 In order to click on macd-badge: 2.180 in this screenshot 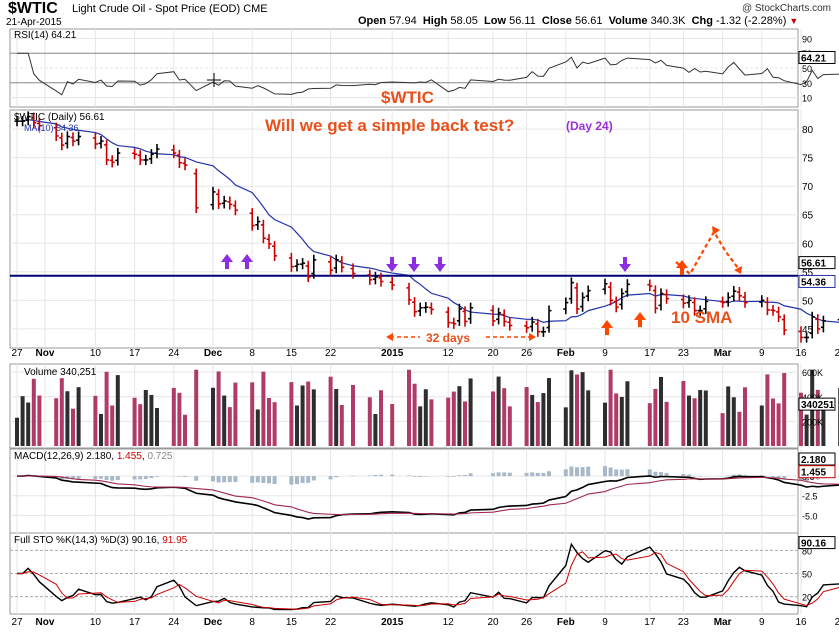, I will do `click(813, 460)`.